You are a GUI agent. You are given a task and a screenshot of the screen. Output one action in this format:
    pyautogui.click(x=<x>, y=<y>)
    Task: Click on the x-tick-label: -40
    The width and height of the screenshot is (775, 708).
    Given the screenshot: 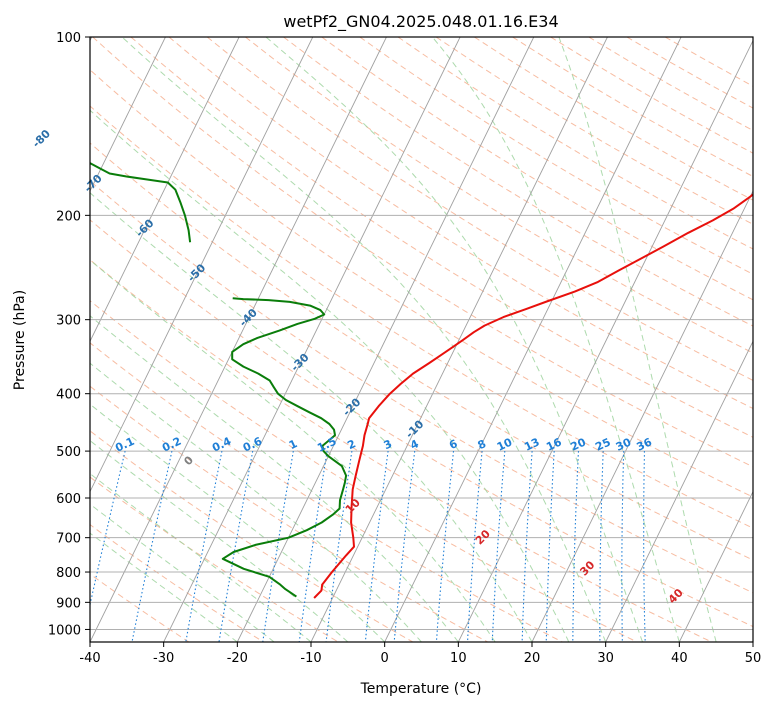 What is the action you would take?
    pyautogui.click(x=89, y=658)
    